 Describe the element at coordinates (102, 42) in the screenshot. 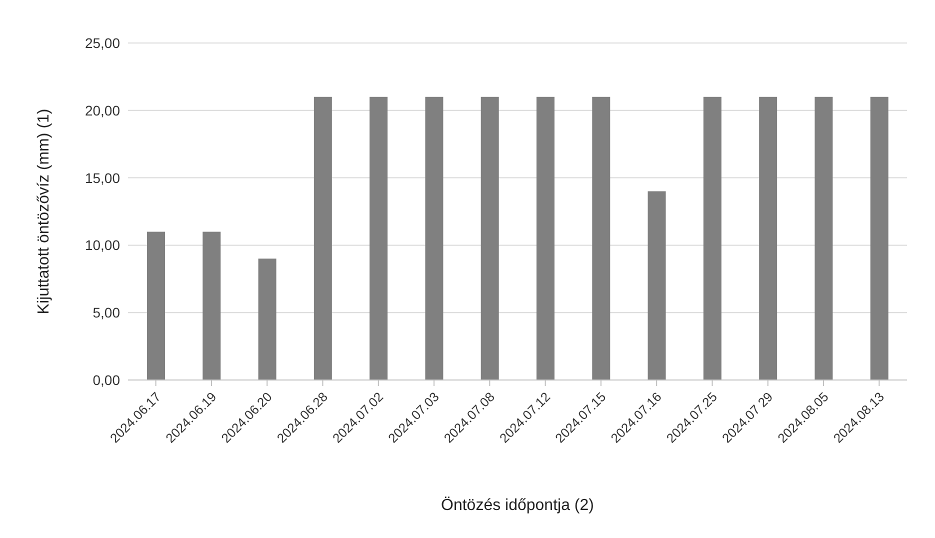

I see `y-tick-label: 25,00` at that location.